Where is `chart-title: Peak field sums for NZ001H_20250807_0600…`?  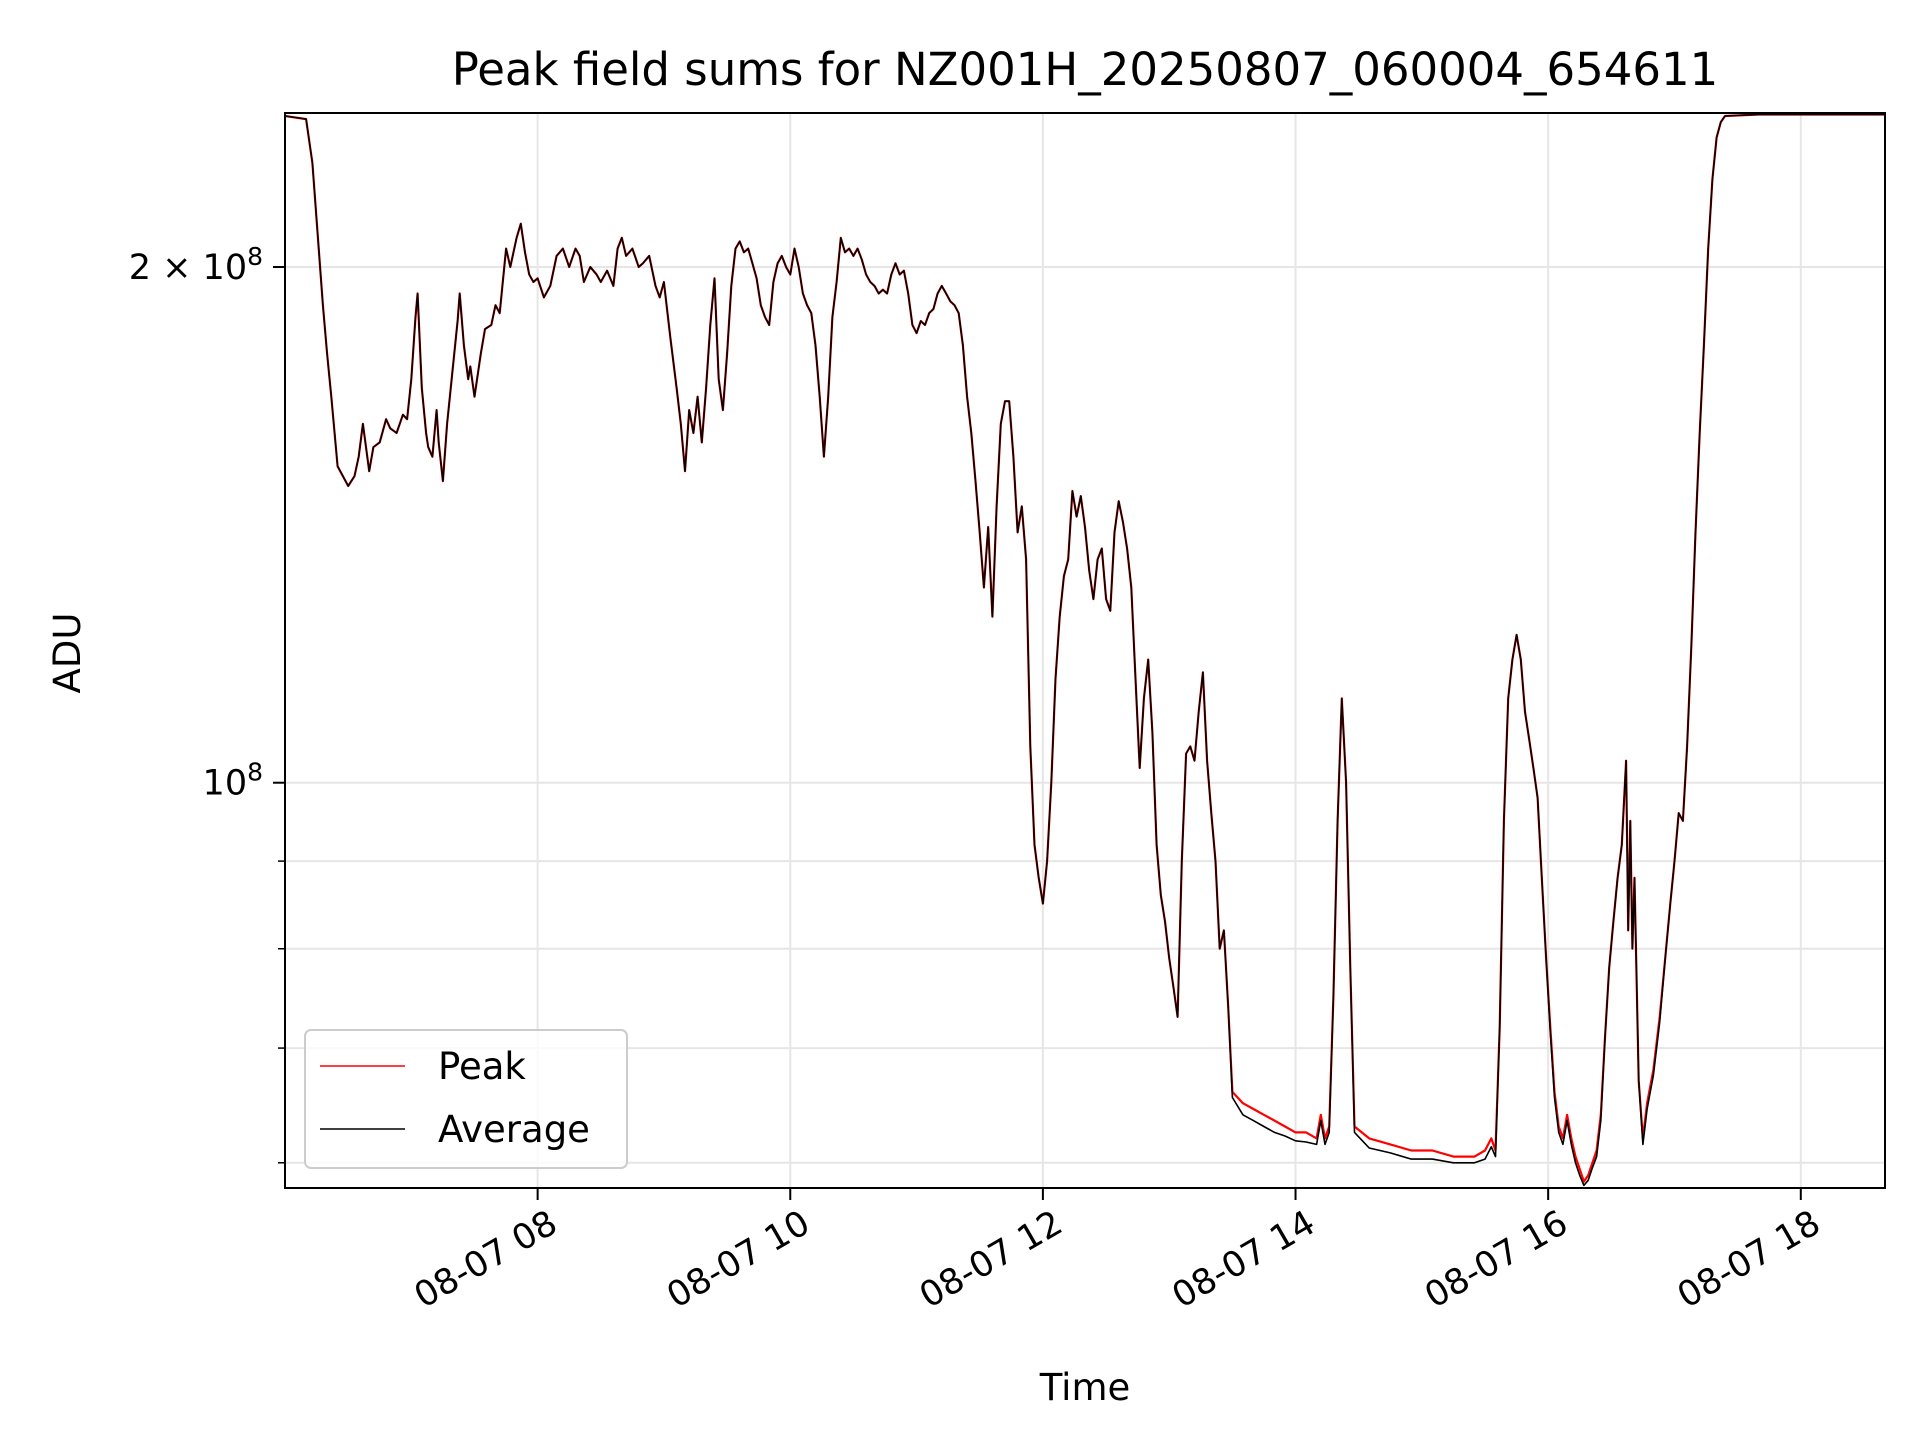 chart-title: Peak field sums for NZ001H_20250807_0600… is located at coordinates (1085, 69).